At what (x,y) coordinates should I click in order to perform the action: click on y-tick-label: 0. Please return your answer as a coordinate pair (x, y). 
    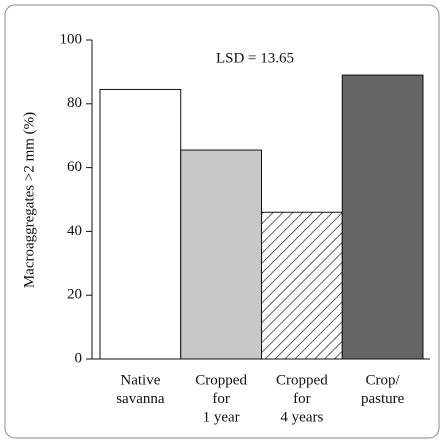
    Looking at the image, I should click on (79, 358).